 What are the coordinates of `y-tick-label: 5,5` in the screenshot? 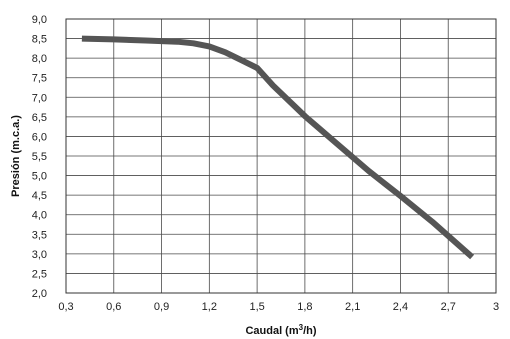 It's located at (39, 157).